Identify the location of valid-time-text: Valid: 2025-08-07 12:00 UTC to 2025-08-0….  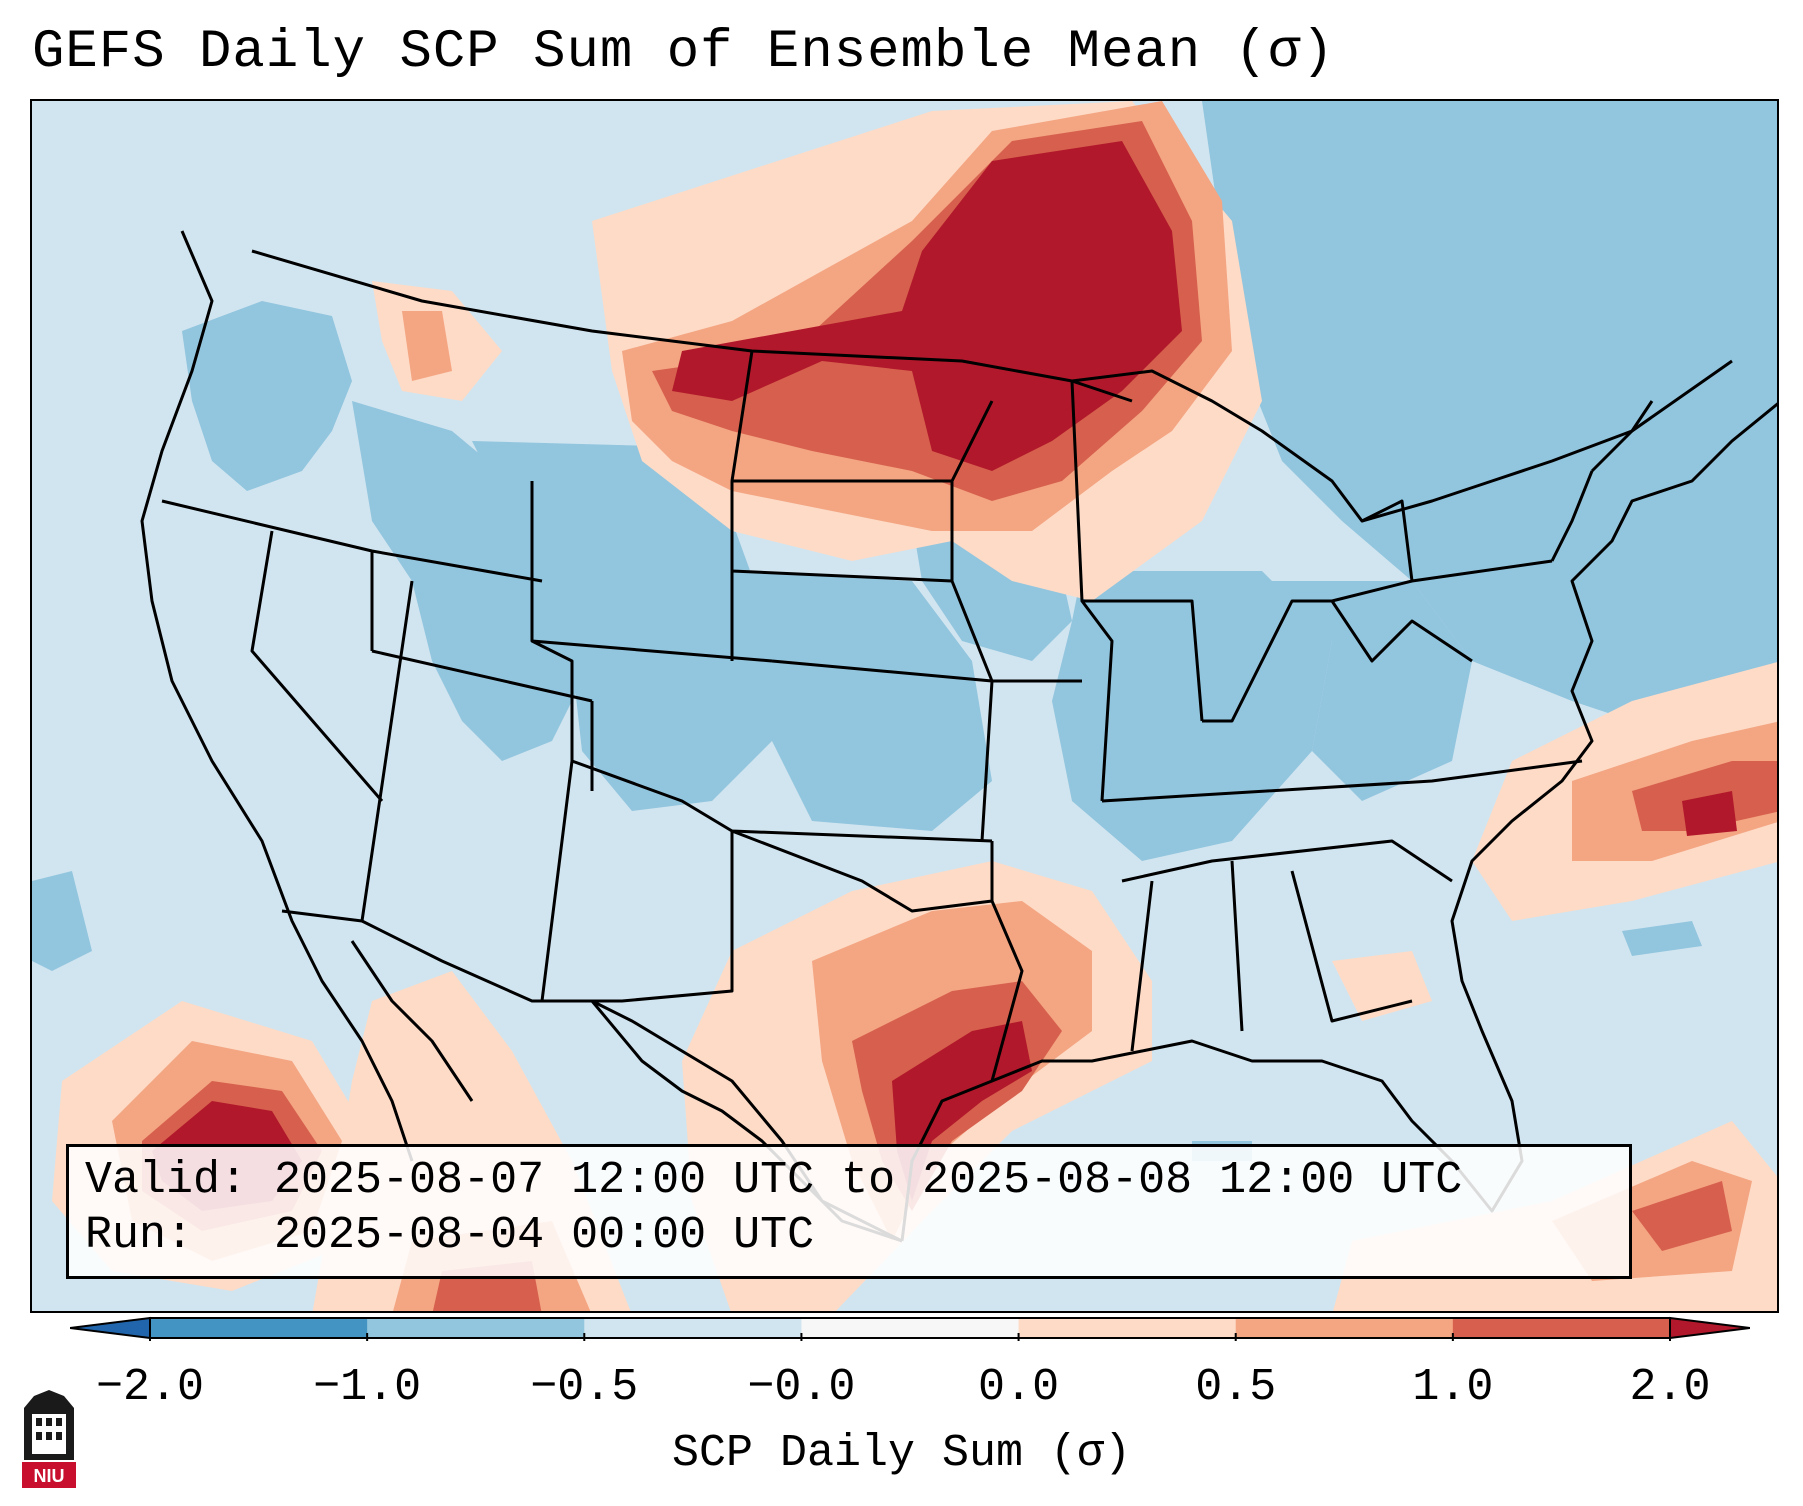
(774, 1180).